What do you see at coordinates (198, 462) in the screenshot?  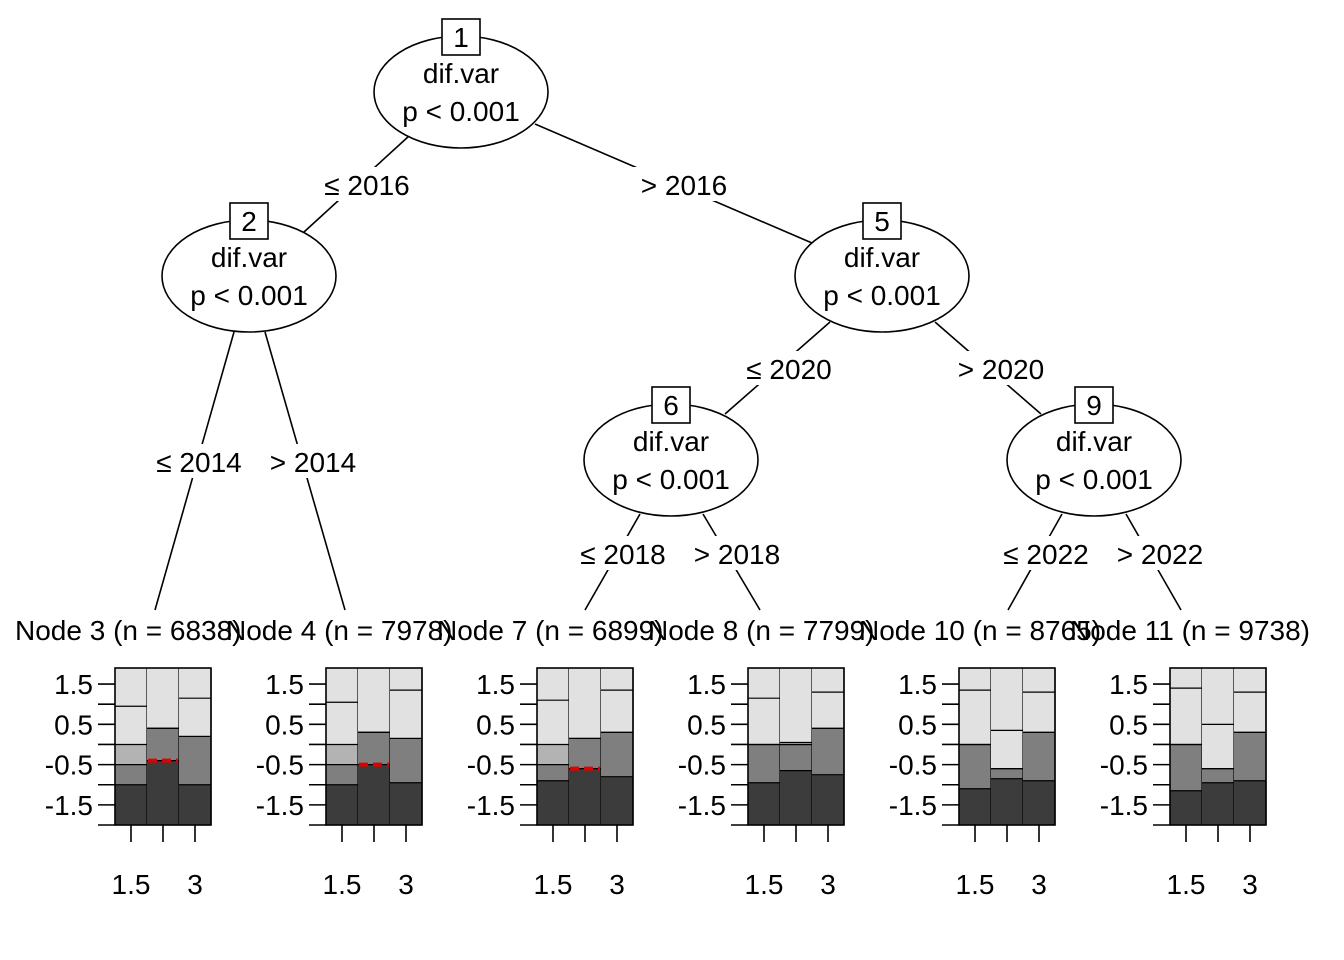 I see `edge-label-2-3: ≤ 2014` at bounding box center [198, 462].